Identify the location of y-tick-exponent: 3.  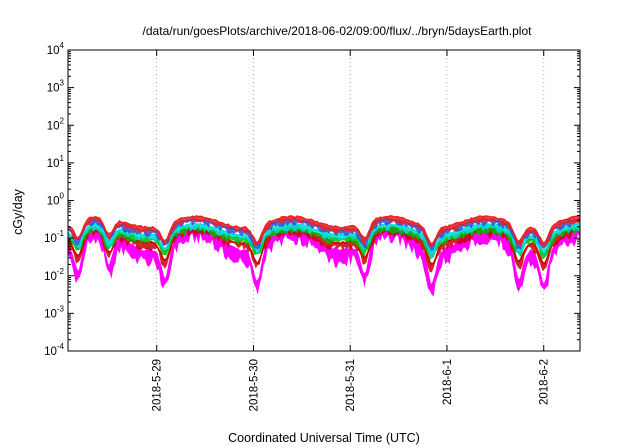
(62, 83).